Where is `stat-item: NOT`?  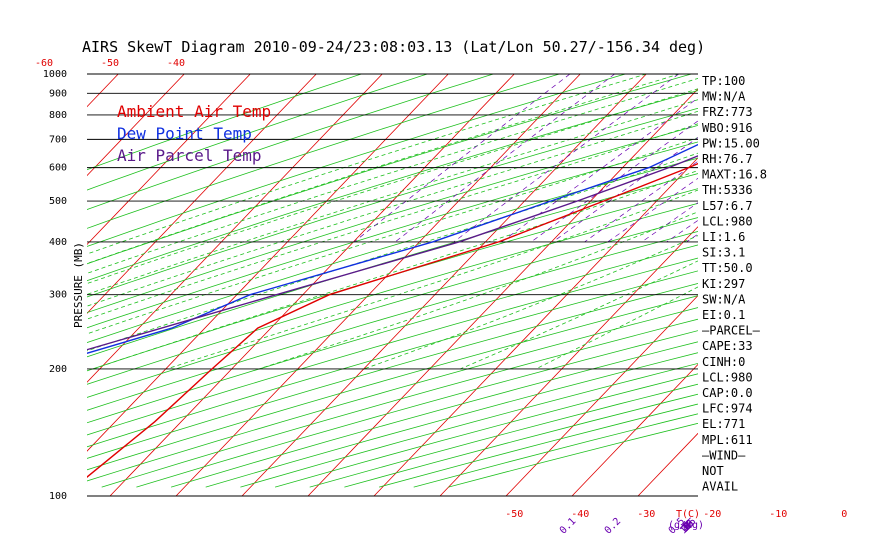
stat-item: NOT is located at coordinates (713, 471).